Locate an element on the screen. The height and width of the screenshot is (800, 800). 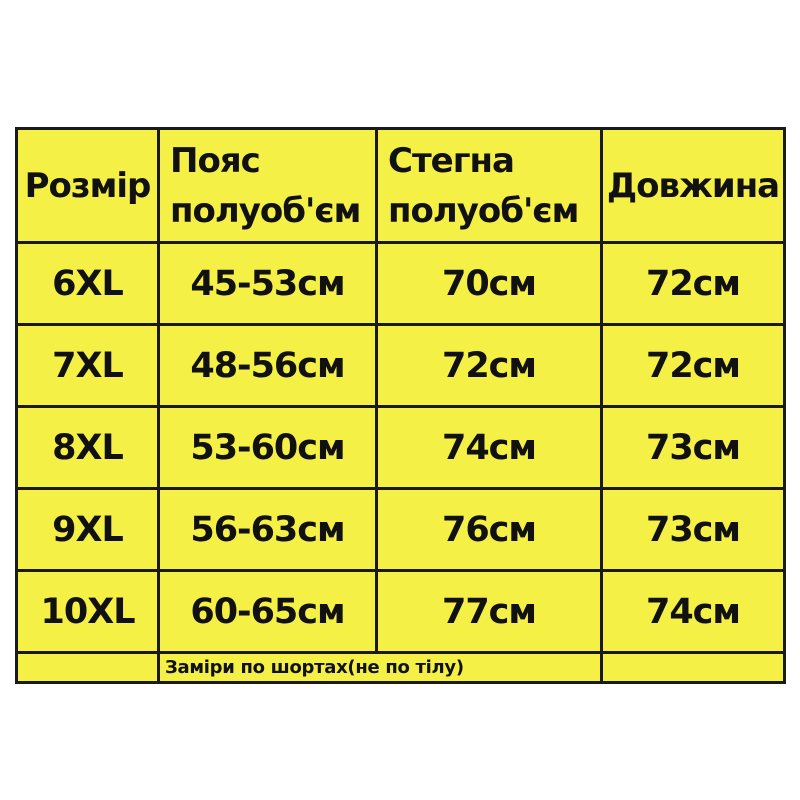
column-header-length: Довжина is located at coordinates (693, 185).